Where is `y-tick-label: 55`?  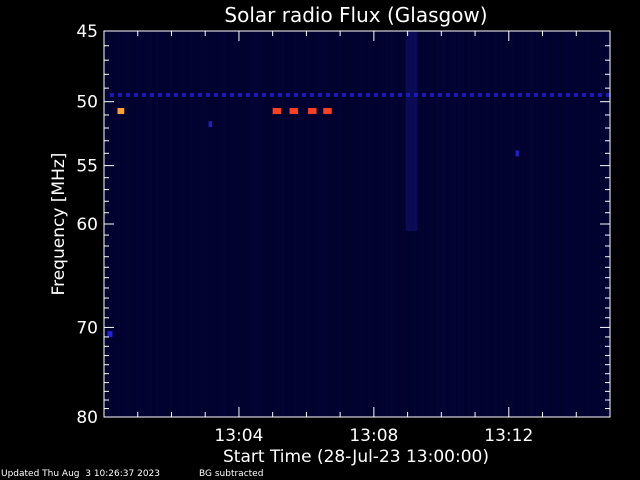 y-tick-label: 55 is located at coordinates (87, 167).